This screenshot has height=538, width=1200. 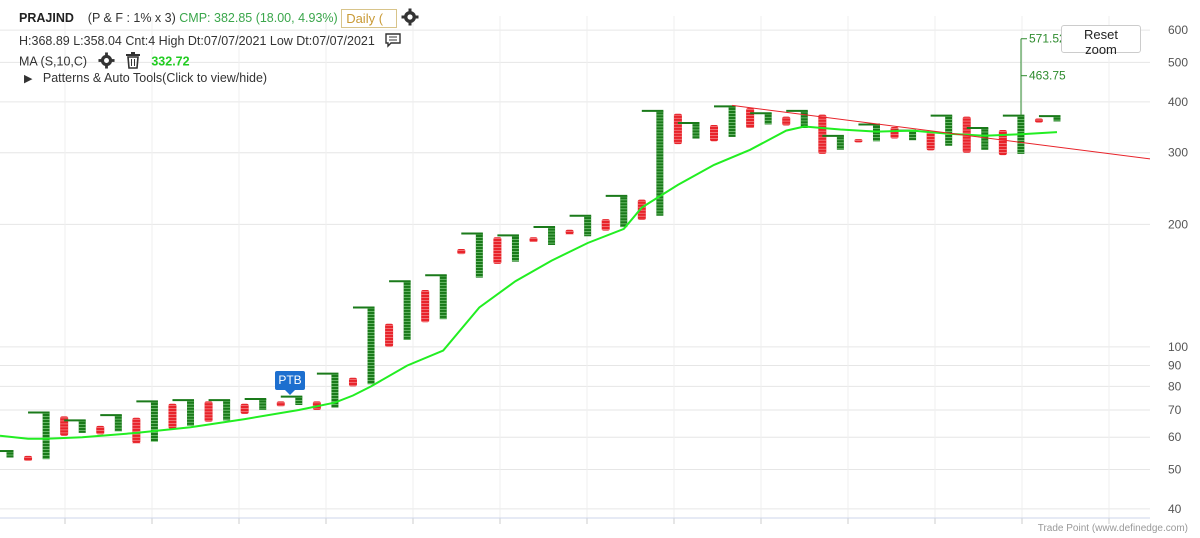 I want to click on ma-value: 332.72, so click(x=170, y=61).